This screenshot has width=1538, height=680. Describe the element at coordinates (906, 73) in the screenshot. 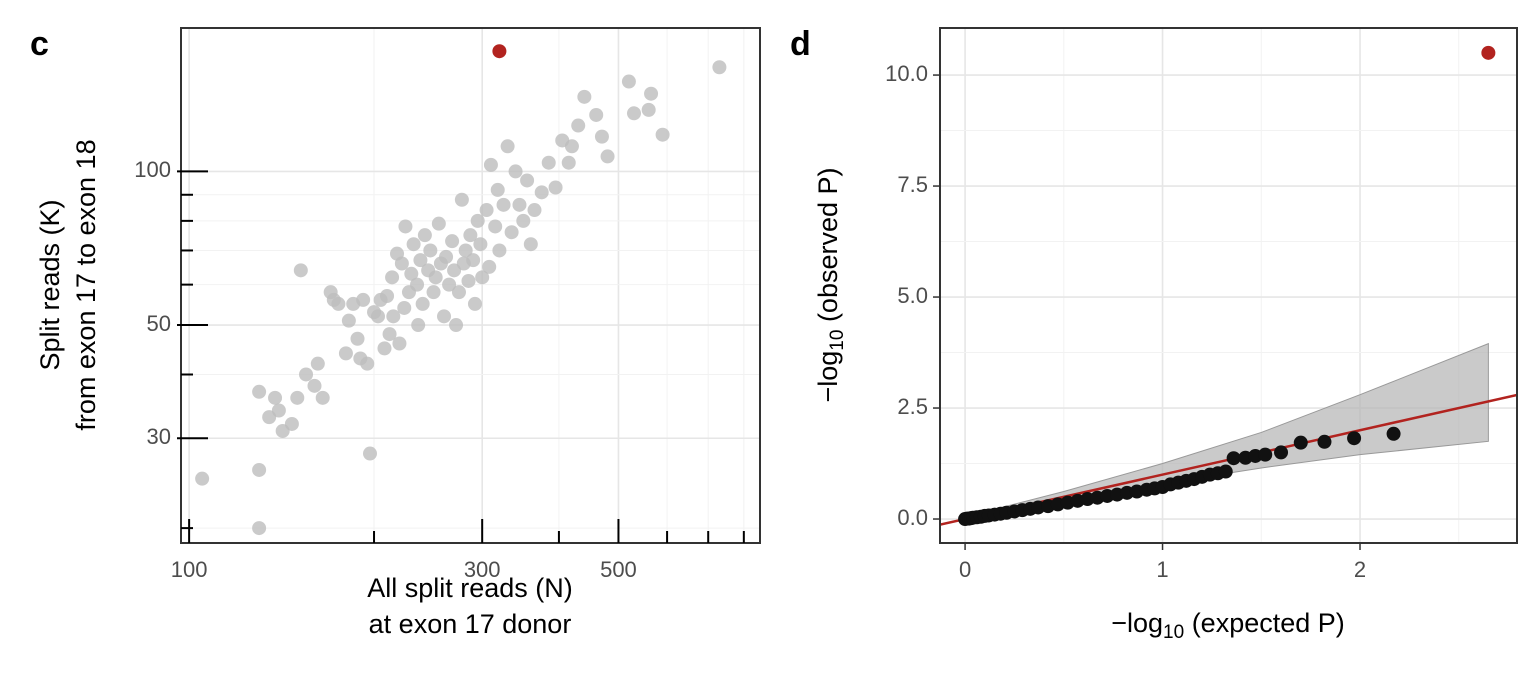

I see `y-tick-label: 10.0` at that location.